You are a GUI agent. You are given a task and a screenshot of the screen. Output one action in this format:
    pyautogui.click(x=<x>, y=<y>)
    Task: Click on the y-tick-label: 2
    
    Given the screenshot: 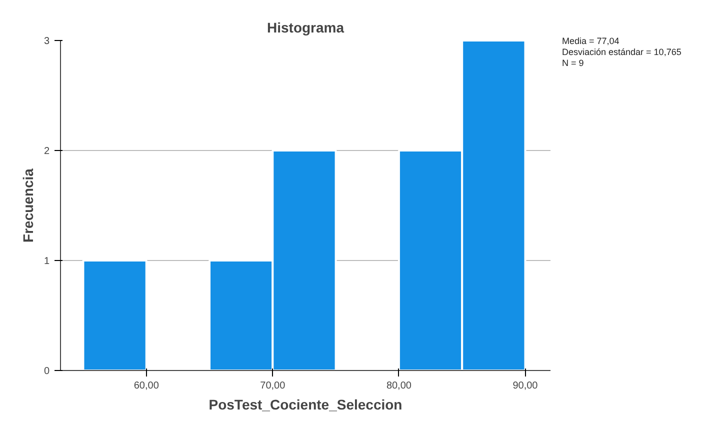 What is the action you would take?
    pyautogui.click(x=47, y=151)
    